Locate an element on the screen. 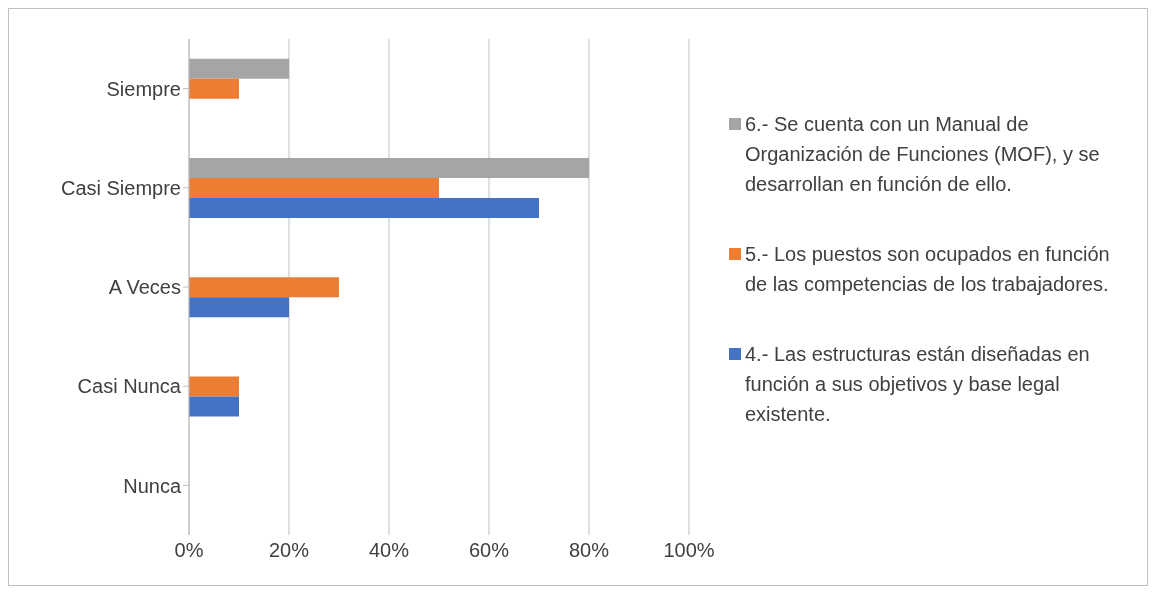 This screenshot has width=1159, height=596. x-tick-label: 60% is located at coordinates (489, 550).